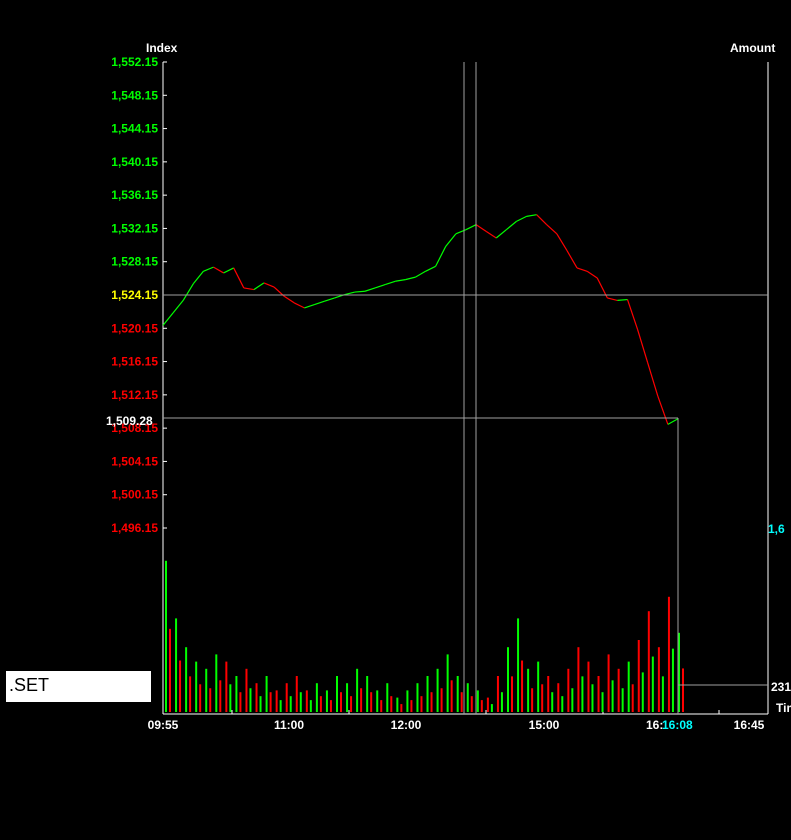 The width and height of the screenshot is (791, 840). I want to click on time-tick-label: 11:00, so click(289, 725).